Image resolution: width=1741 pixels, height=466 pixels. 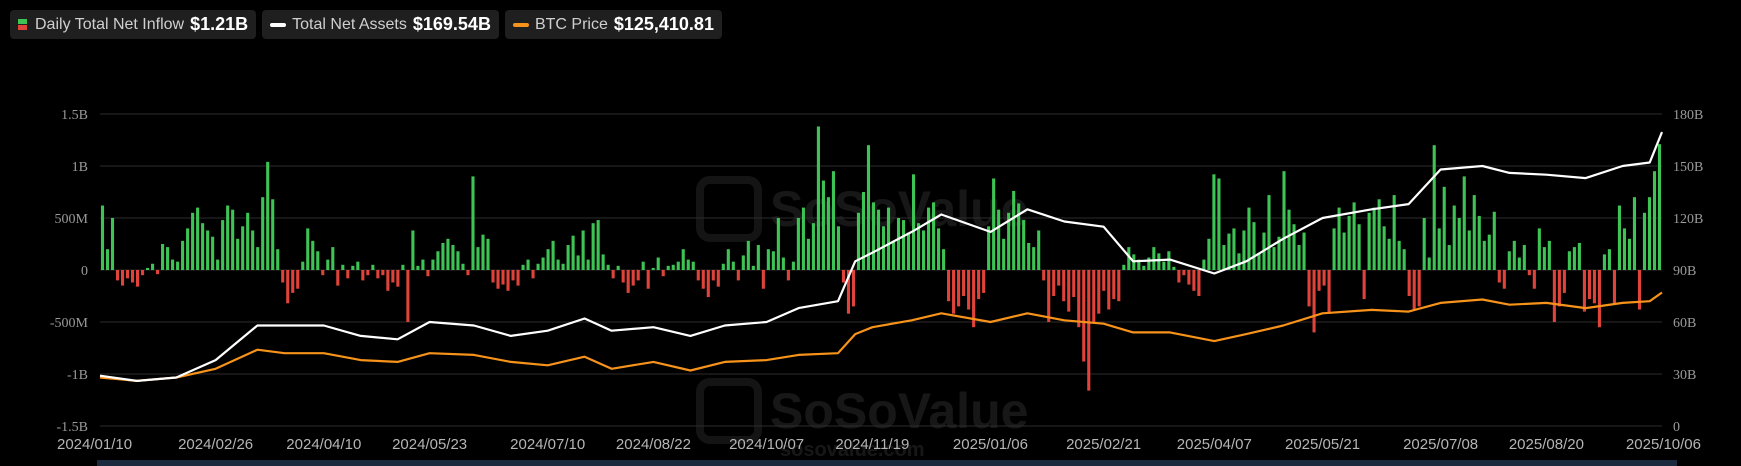 I want to click on watermark-subtext: sosovalue.com, so click(x=852, y=450).